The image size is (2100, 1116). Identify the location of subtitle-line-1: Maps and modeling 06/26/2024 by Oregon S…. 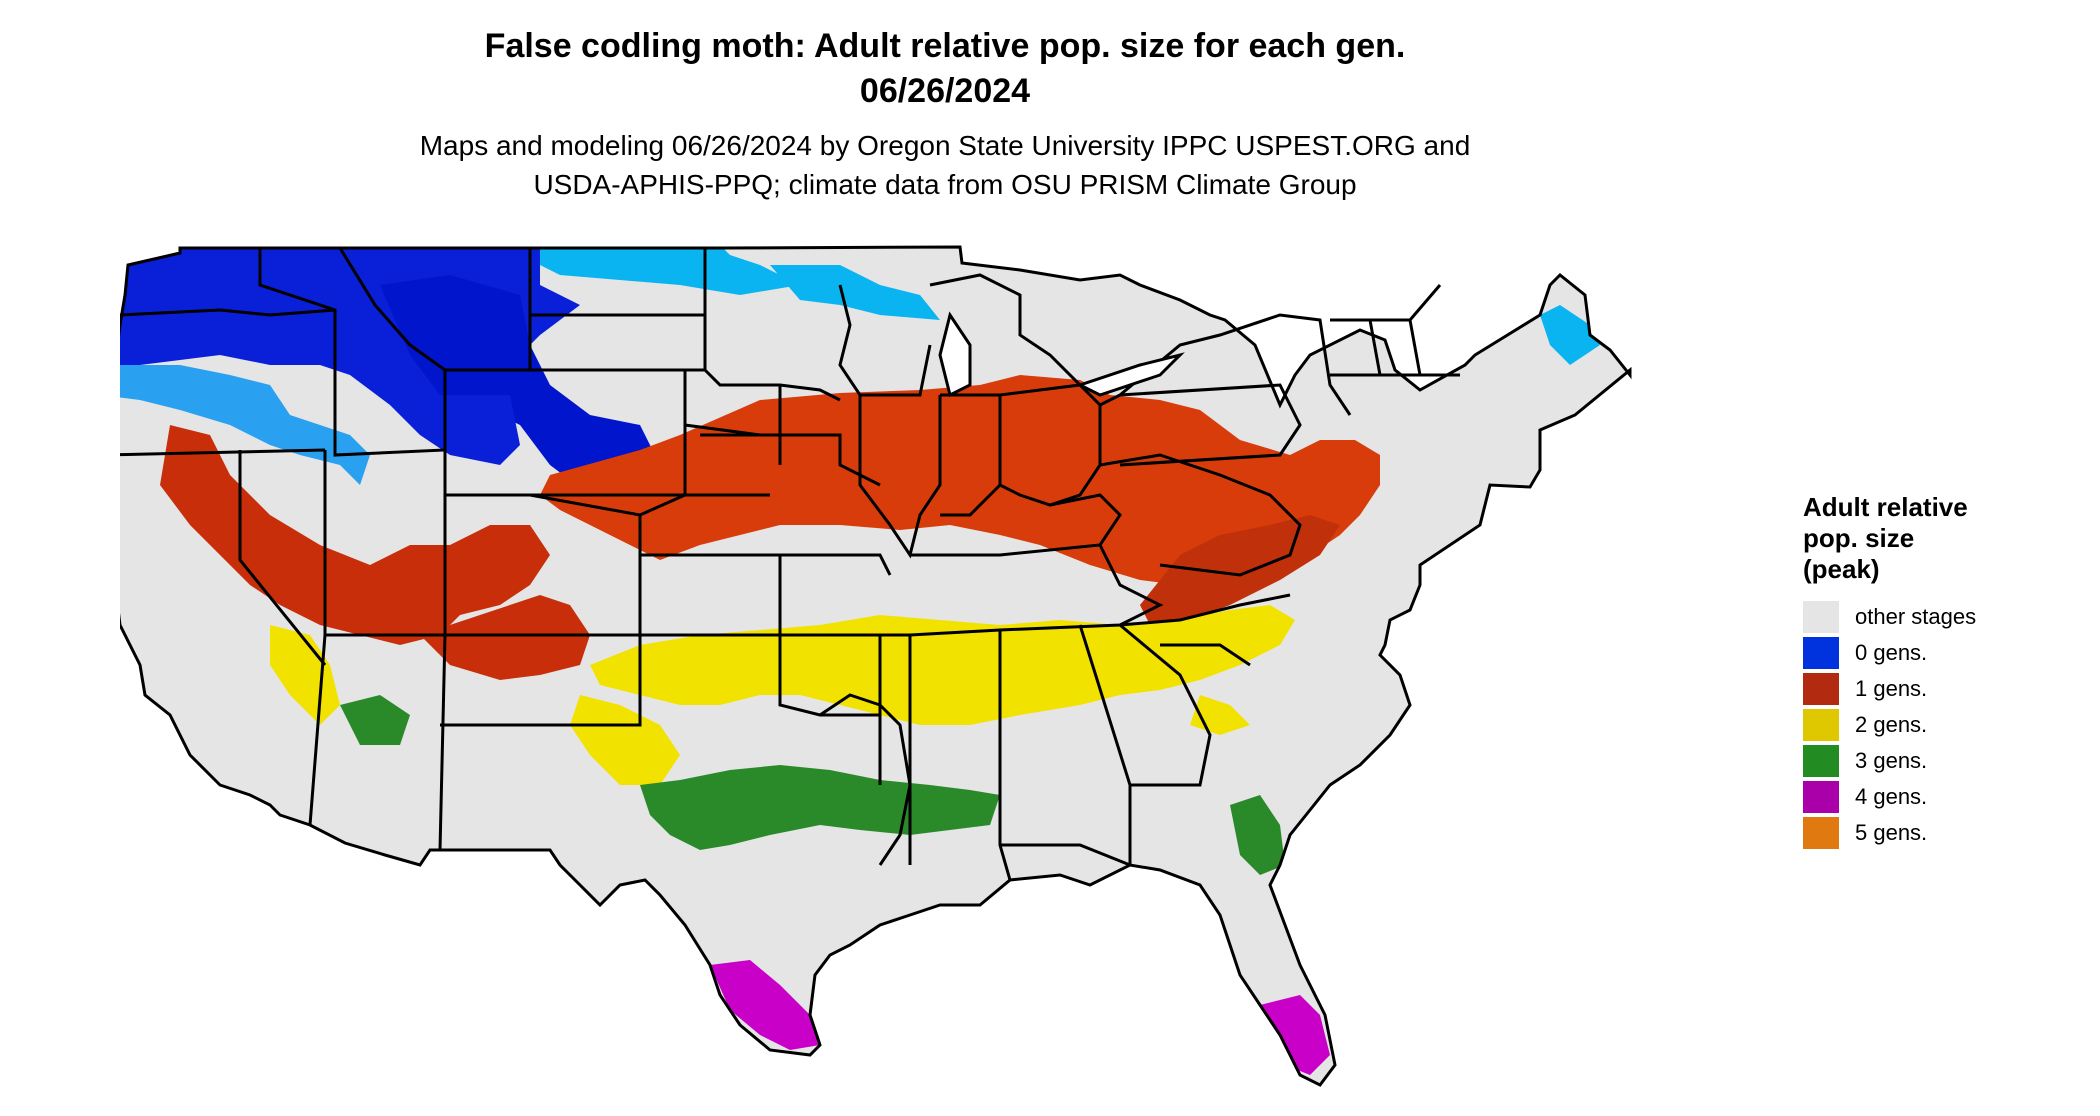
(945, 145).